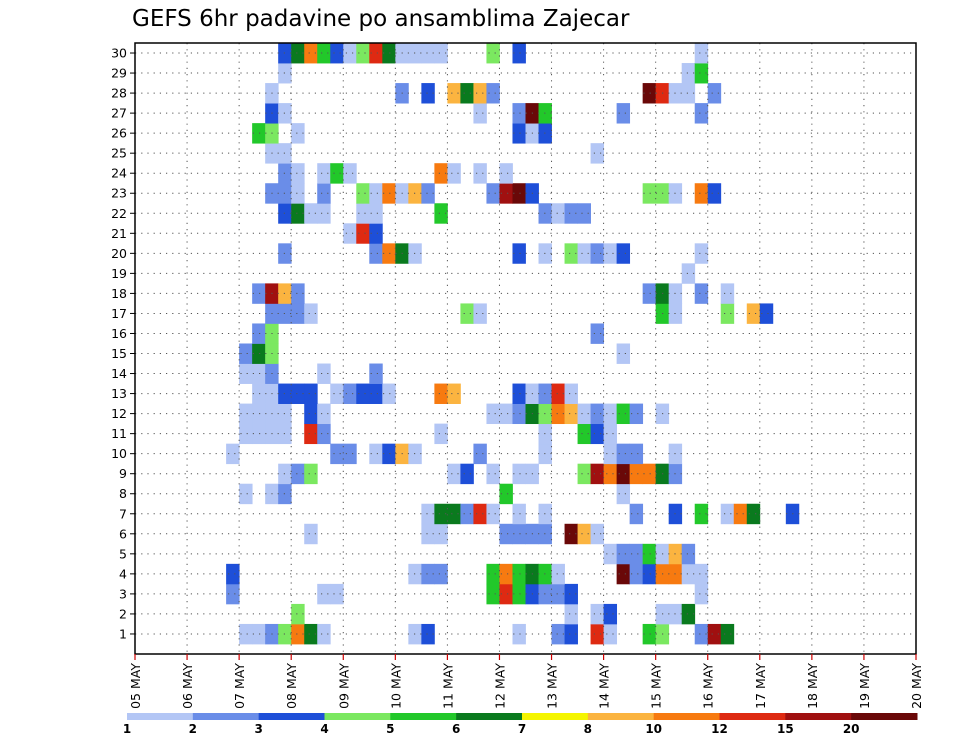 The width and height of the screenshot is (960, 742). Describe the element at coordinates (119, 213) in the screenshot. I see `y-tick-label: 22` at that location.